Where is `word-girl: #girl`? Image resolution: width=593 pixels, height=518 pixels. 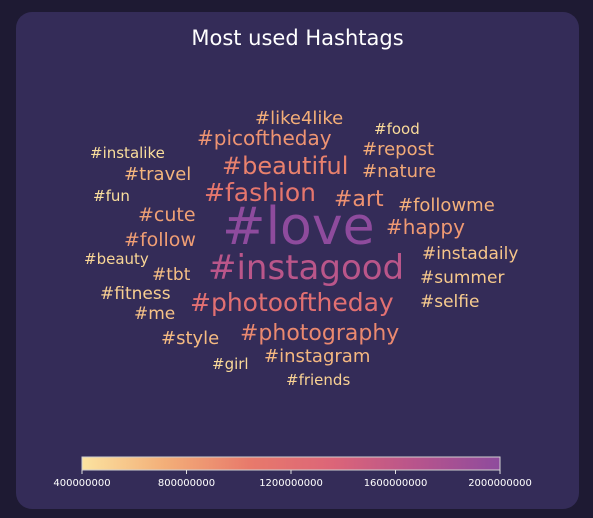
word-girl: #girl is located at coordinates (230, 364).